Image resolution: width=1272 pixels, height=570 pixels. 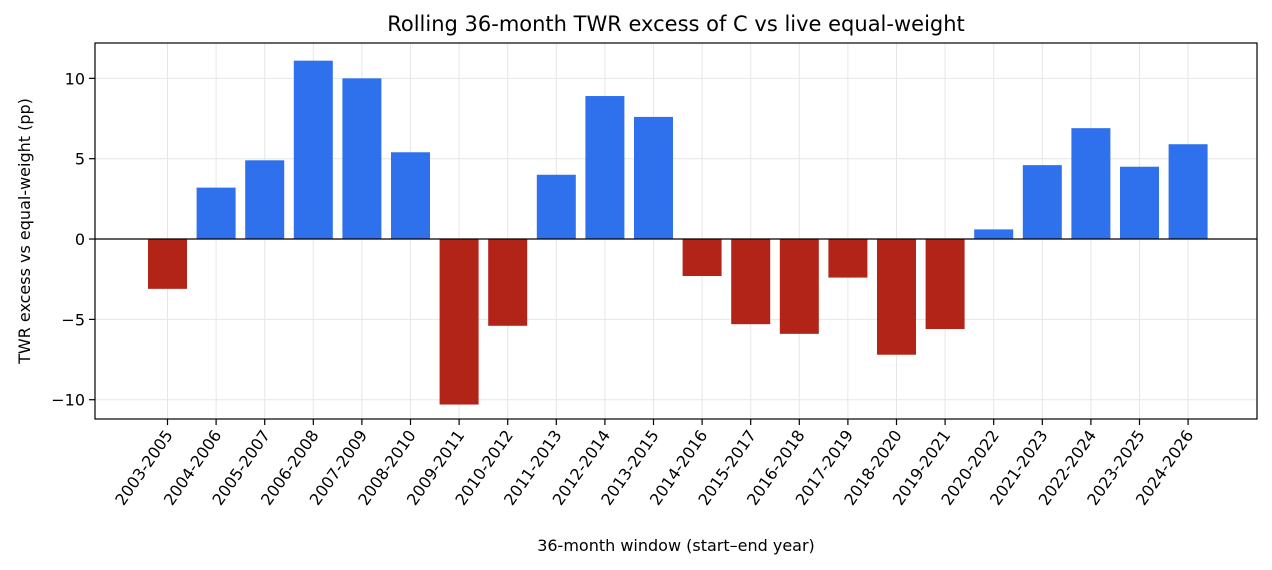 I want to click on y-tick-label: 10, so click(x=75, y=78).